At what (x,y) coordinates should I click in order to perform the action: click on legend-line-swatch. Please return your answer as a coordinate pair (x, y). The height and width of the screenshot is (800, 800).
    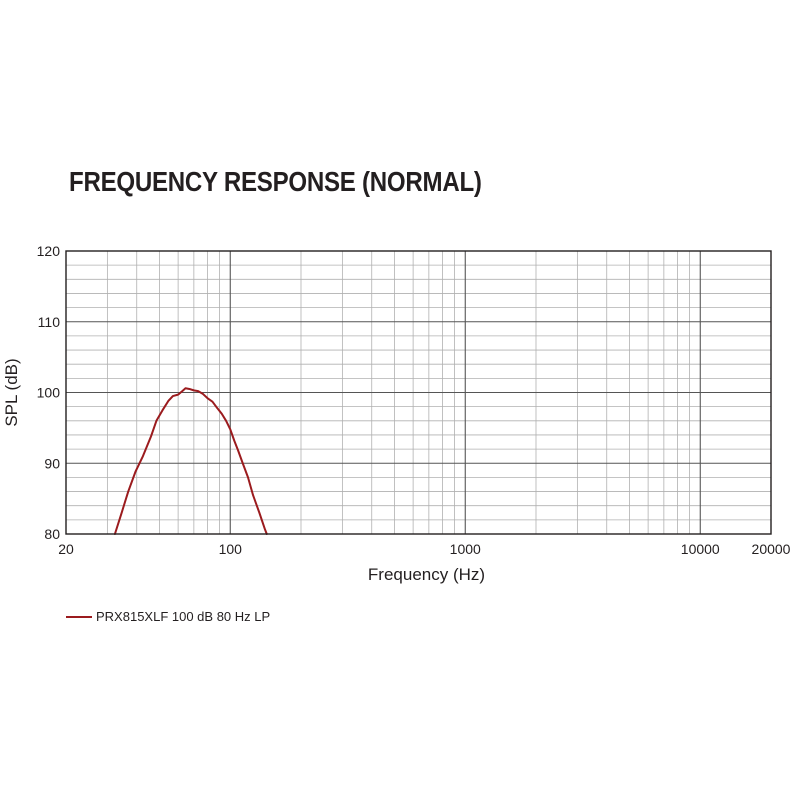
    Looking at the image, I should click on (79, 616).